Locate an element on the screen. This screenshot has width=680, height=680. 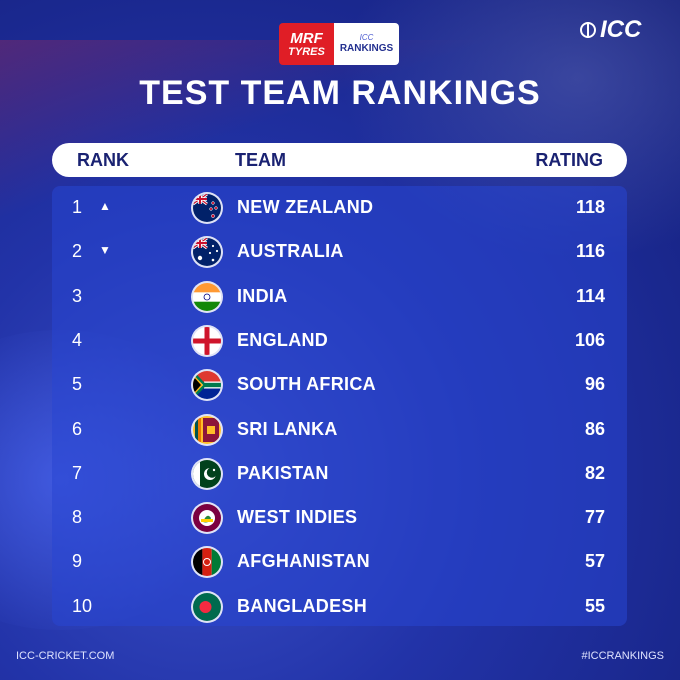
team-rating: 116 is located at coordinates (590, 251).